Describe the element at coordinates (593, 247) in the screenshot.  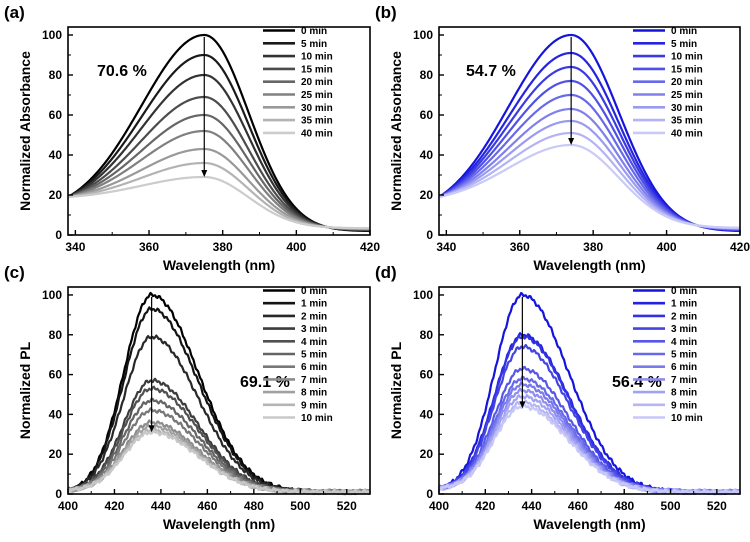
I see `x-tick-label: 380` at that location.